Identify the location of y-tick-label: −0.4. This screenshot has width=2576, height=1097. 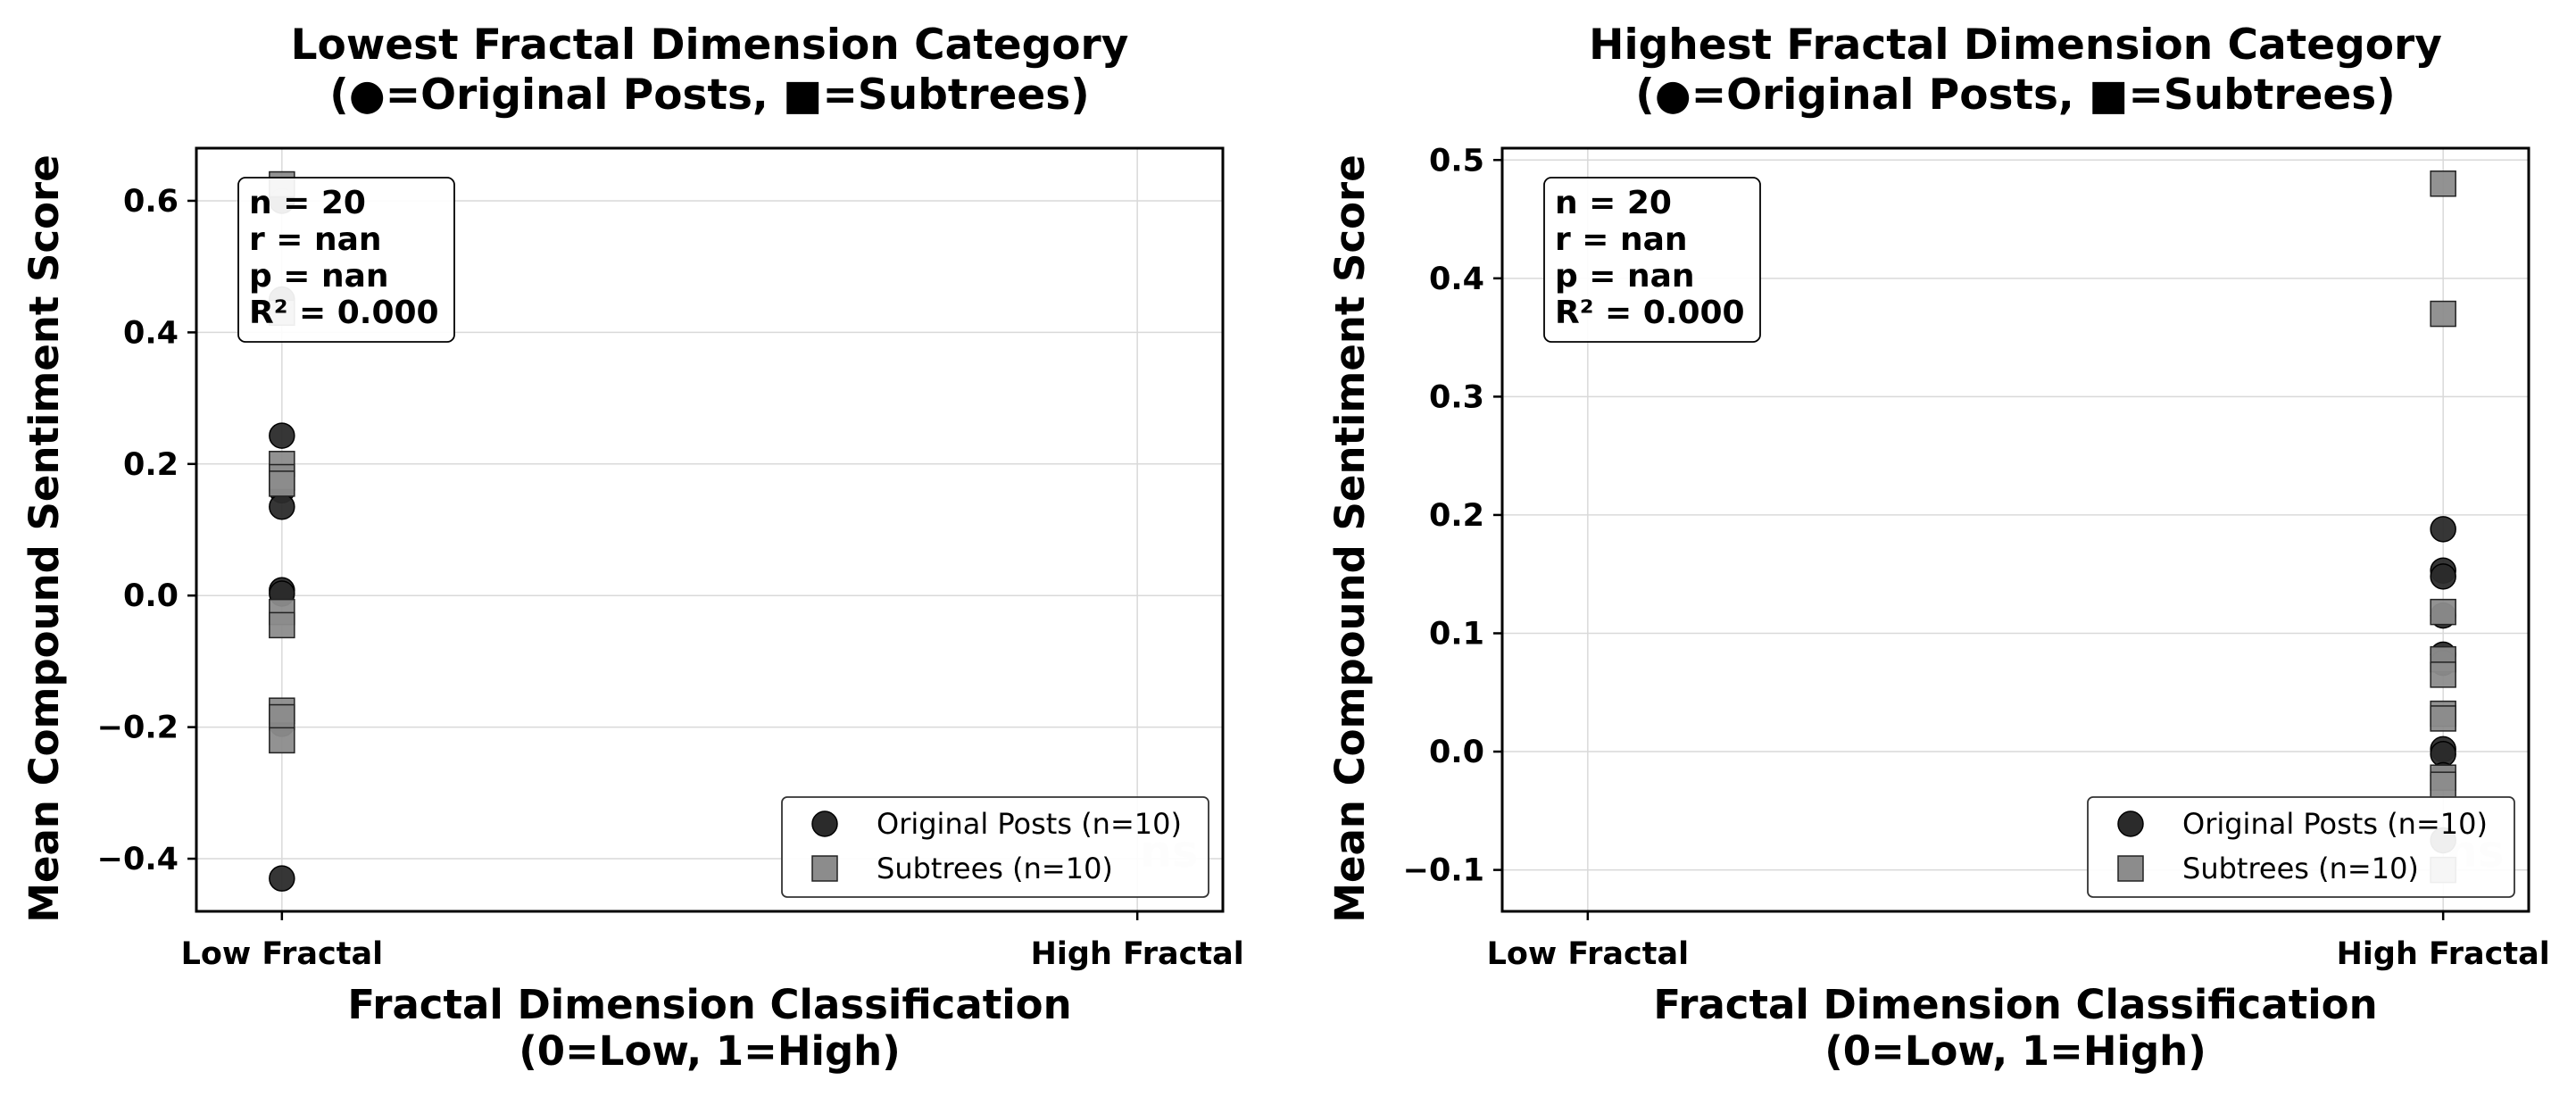
(138, 860).